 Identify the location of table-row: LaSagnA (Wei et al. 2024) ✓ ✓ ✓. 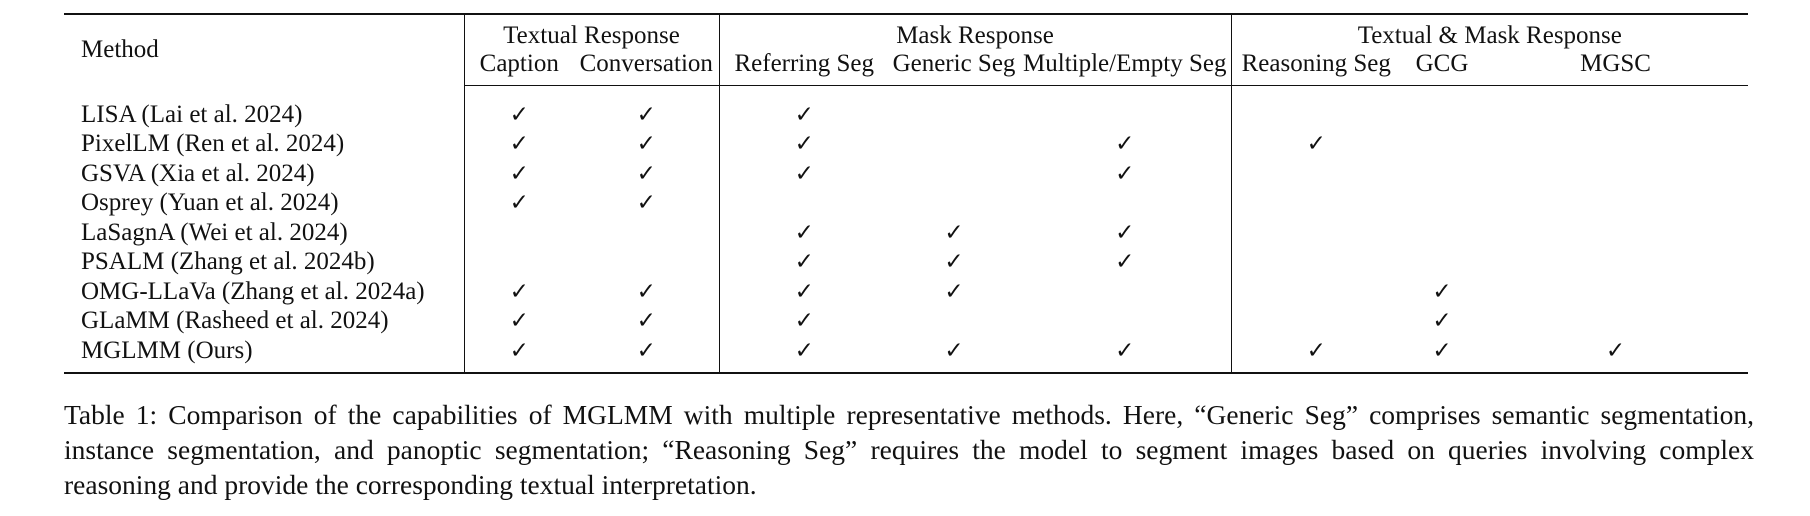
(906, 233).